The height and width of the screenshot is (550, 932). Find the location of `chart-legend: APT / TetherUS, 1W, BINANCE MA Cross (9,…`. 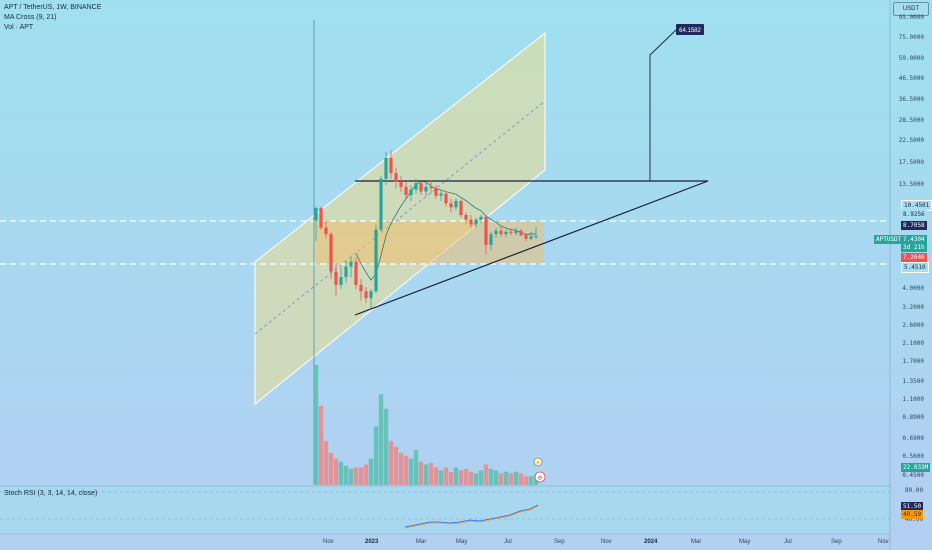

chart-legend: APT / TetherUS, 1W, BINANCE MA Cross (9,… is located at coordinates (52, 18).